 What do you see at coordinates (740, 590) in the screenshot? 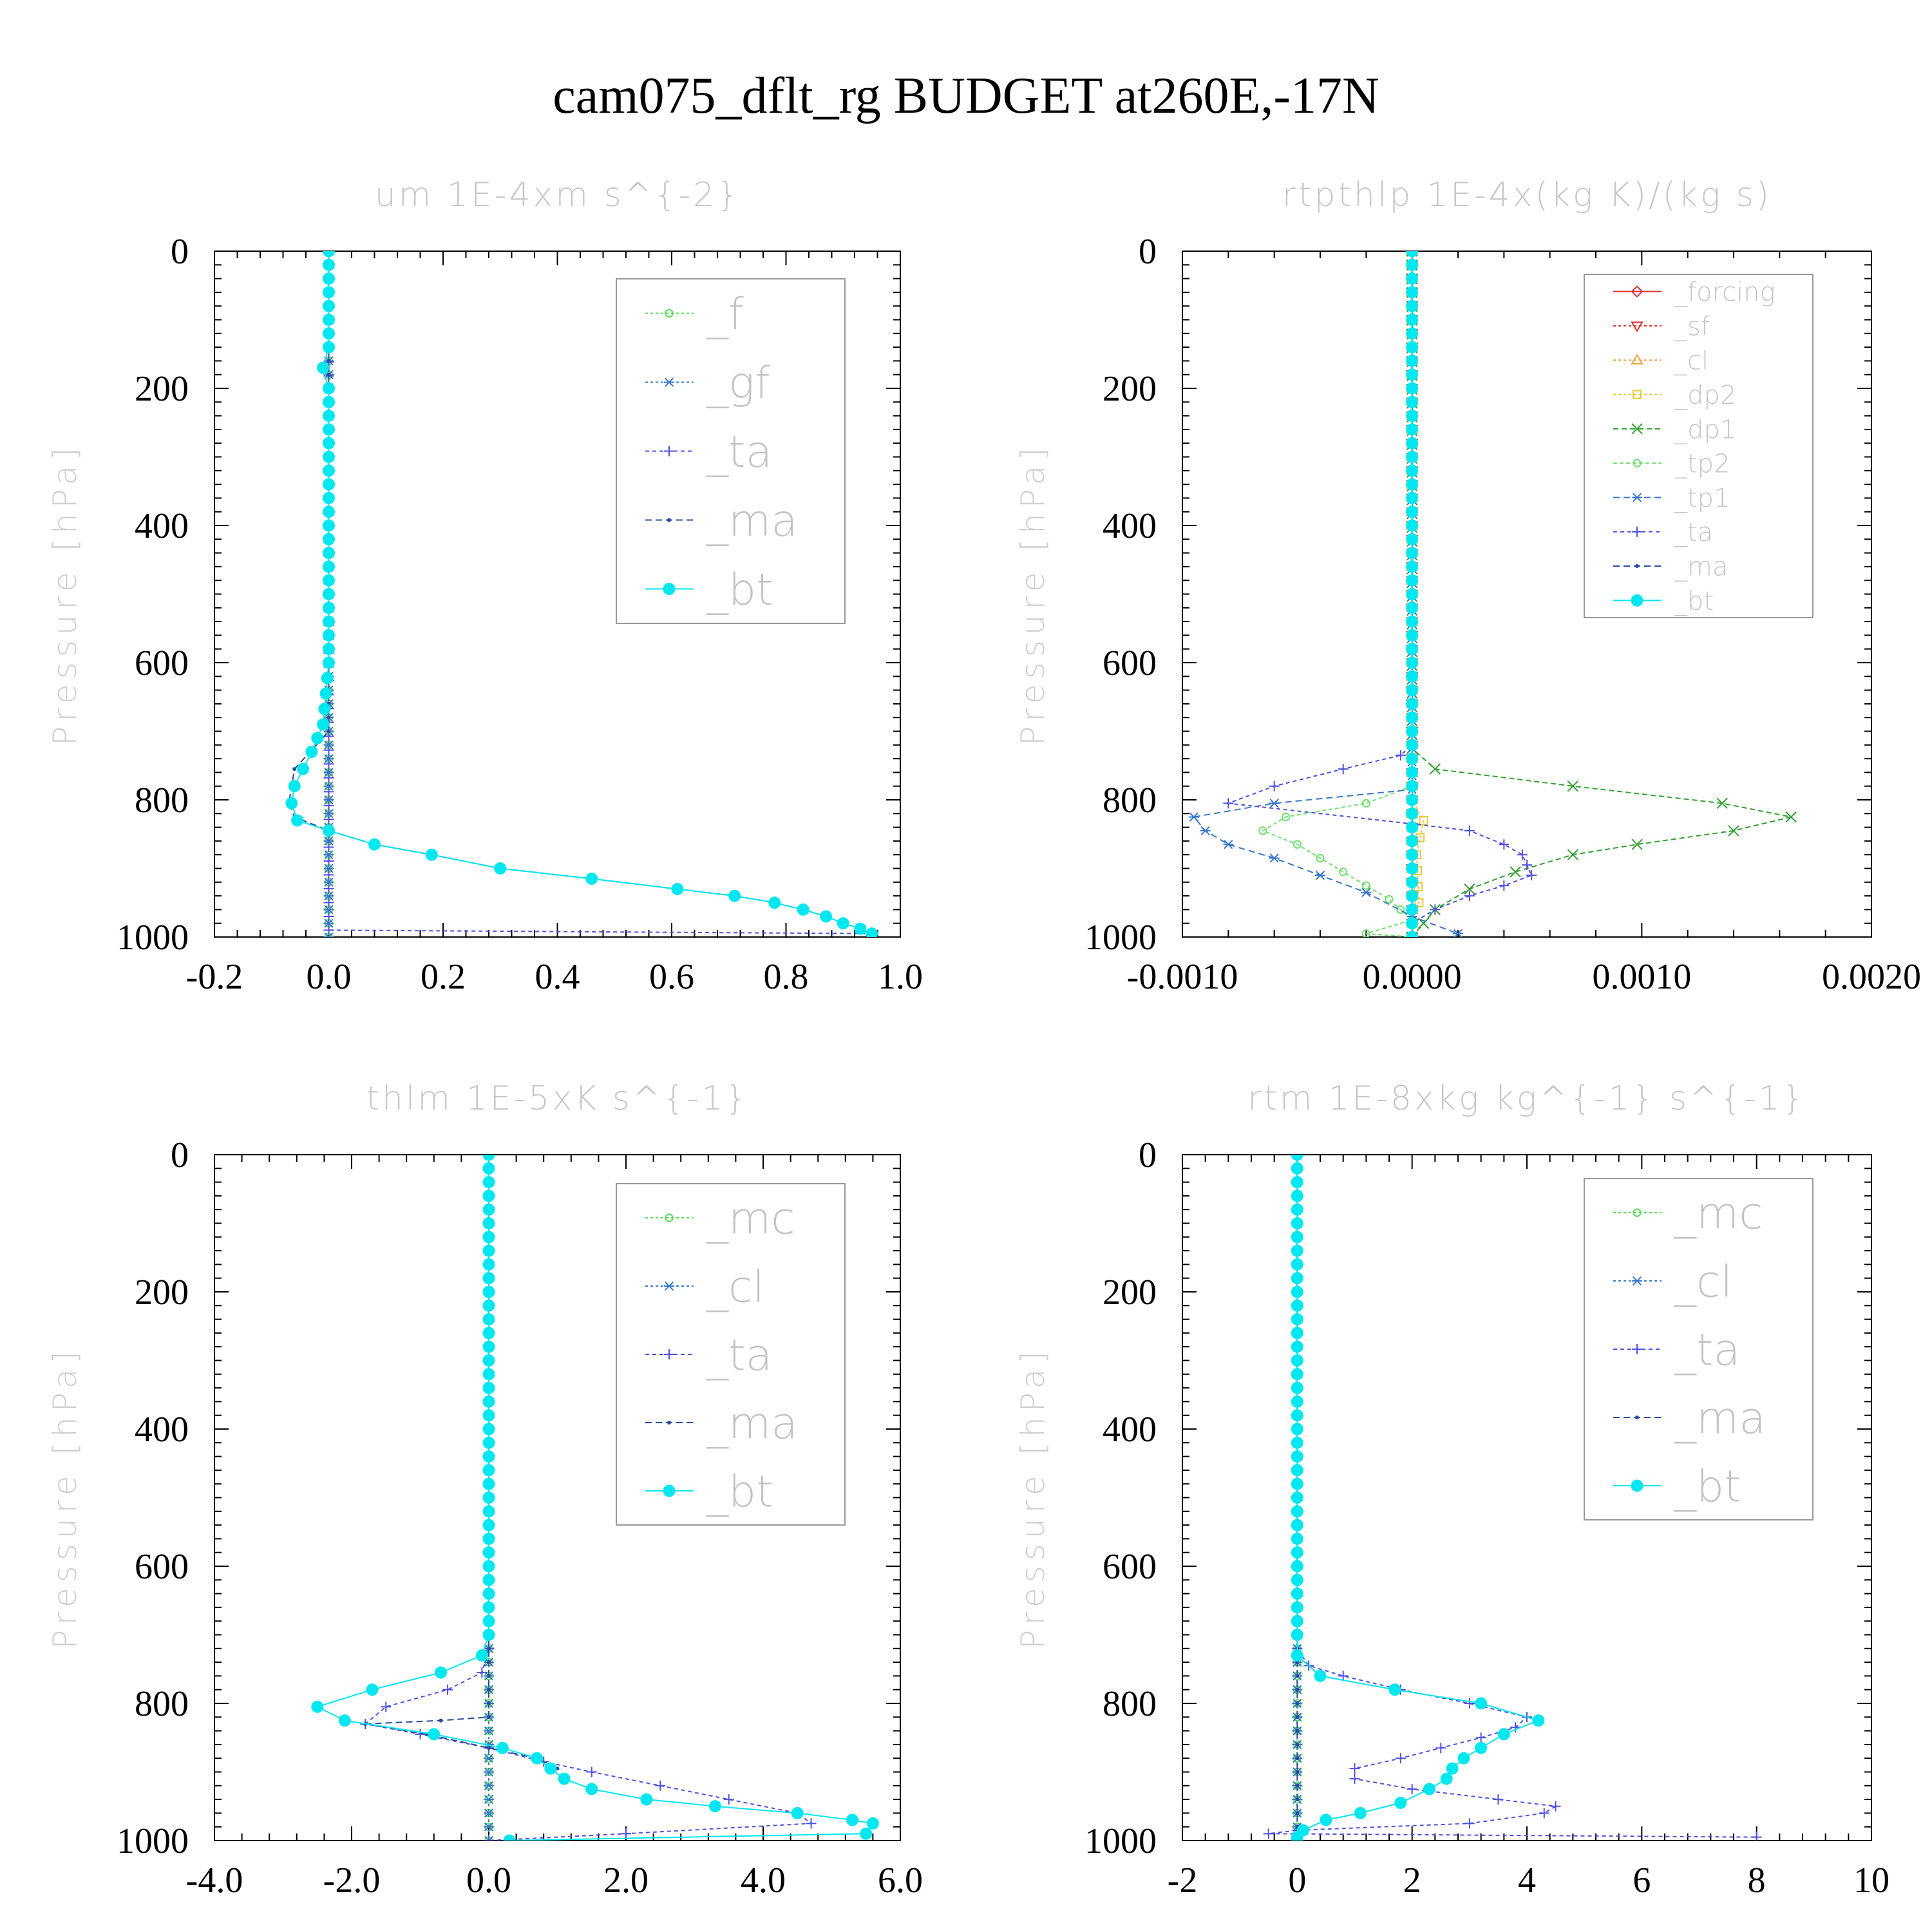
I see `legend-label: _bt` at bounding box center [740, 590].